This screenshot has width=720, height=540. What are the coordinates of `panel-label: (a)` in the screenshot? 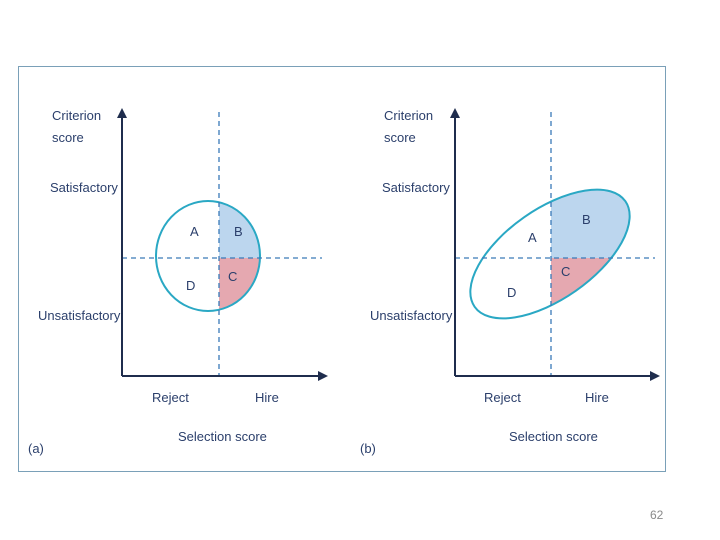 It's located at (36, 448).